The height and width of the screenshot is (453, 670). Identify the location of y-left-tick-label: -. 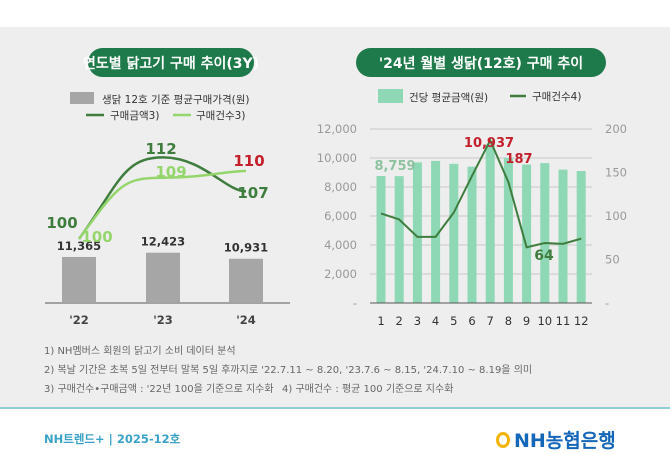
(355, 303).